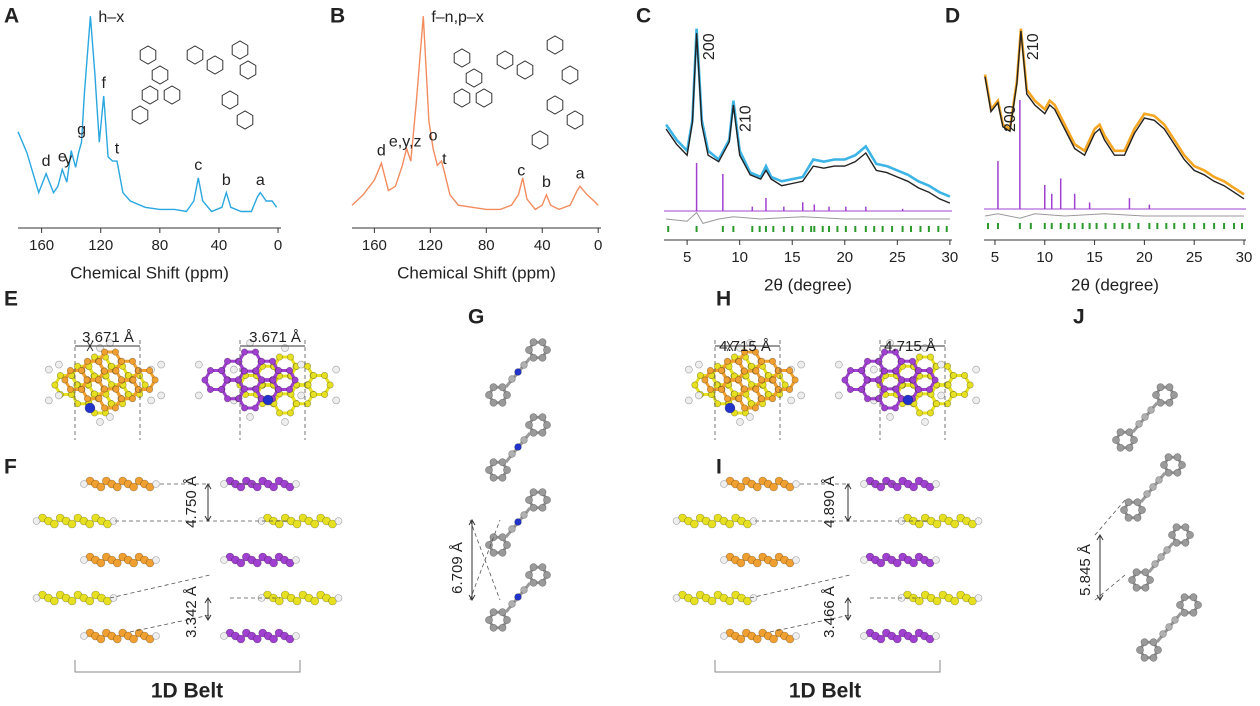  I want to click on difference-line, so click(808, 217).